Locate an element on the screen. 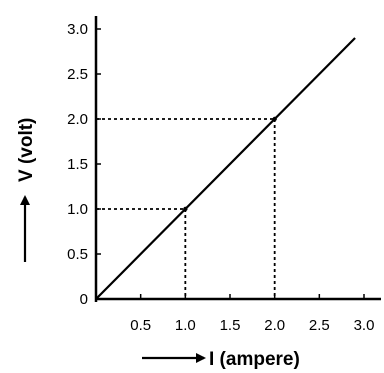  x-tick-label: 0.5 is located at coordinates (140, 325).